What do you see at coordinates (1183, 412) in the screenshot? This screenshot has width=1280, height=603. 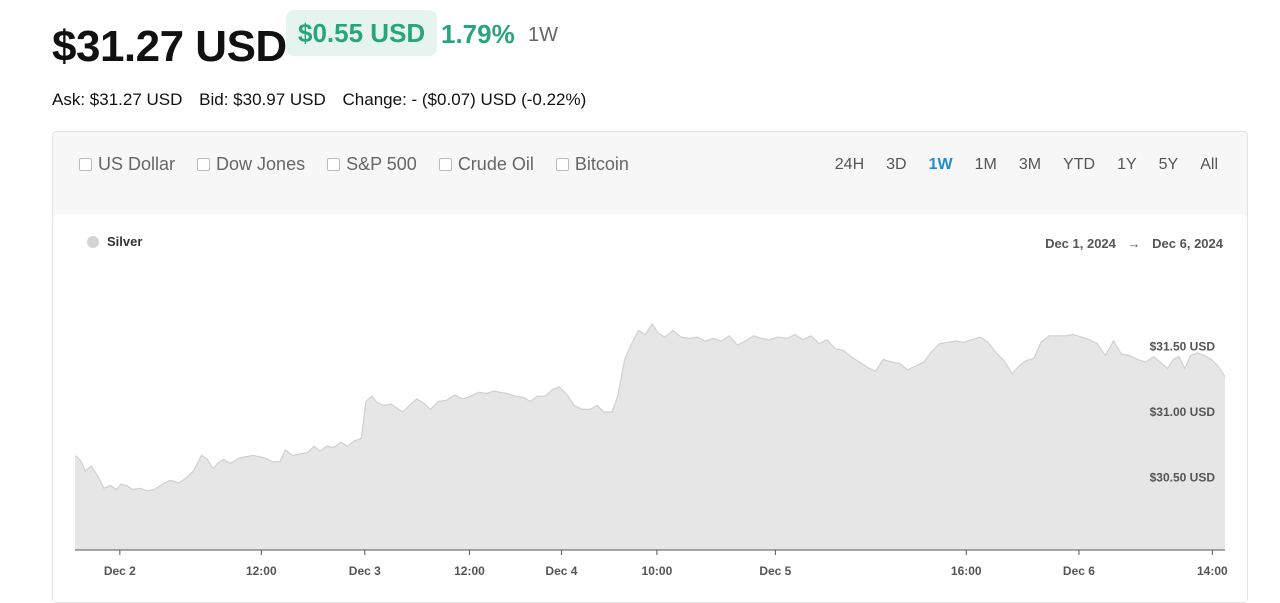 I see `y-tick-label: $31.00 USD` at bounding box center [1183, 412].